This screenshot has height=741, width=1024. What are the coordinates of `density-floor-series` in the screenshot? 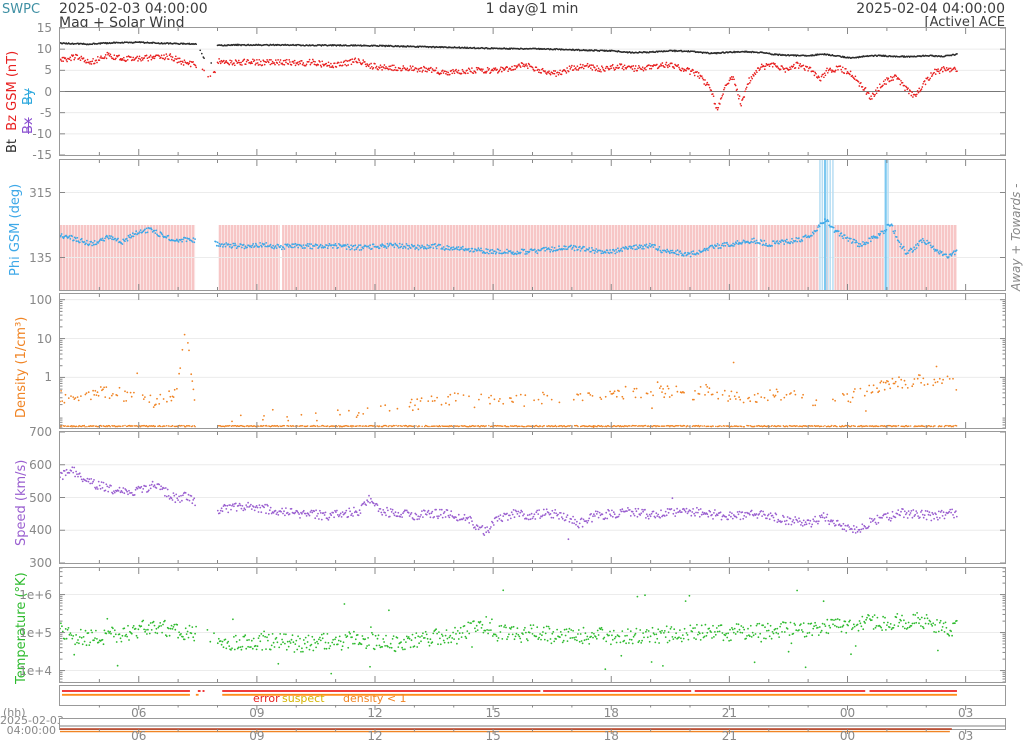 It's located at (509, 426).